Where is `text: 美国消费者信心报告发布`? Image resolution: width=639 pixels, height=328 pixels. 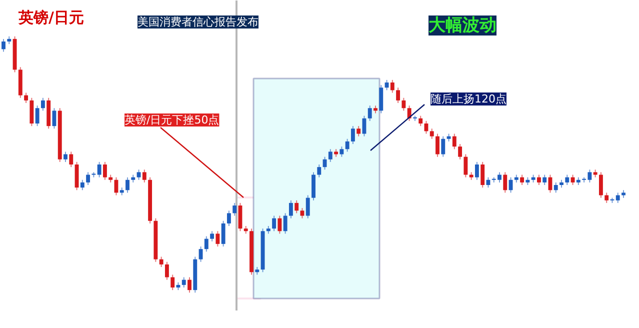 text: 美国消费者信心报告发布 is located at coordinates (198, 22).